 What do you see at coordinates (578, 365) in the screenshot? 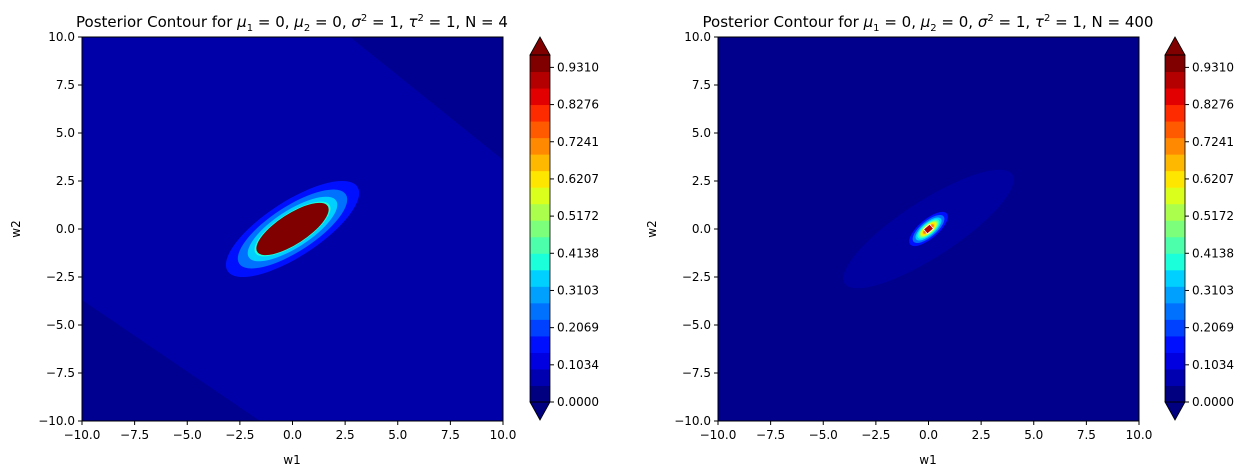
I see `colorbar-tick-label: 0.1034` at bounding box center [578, 365].